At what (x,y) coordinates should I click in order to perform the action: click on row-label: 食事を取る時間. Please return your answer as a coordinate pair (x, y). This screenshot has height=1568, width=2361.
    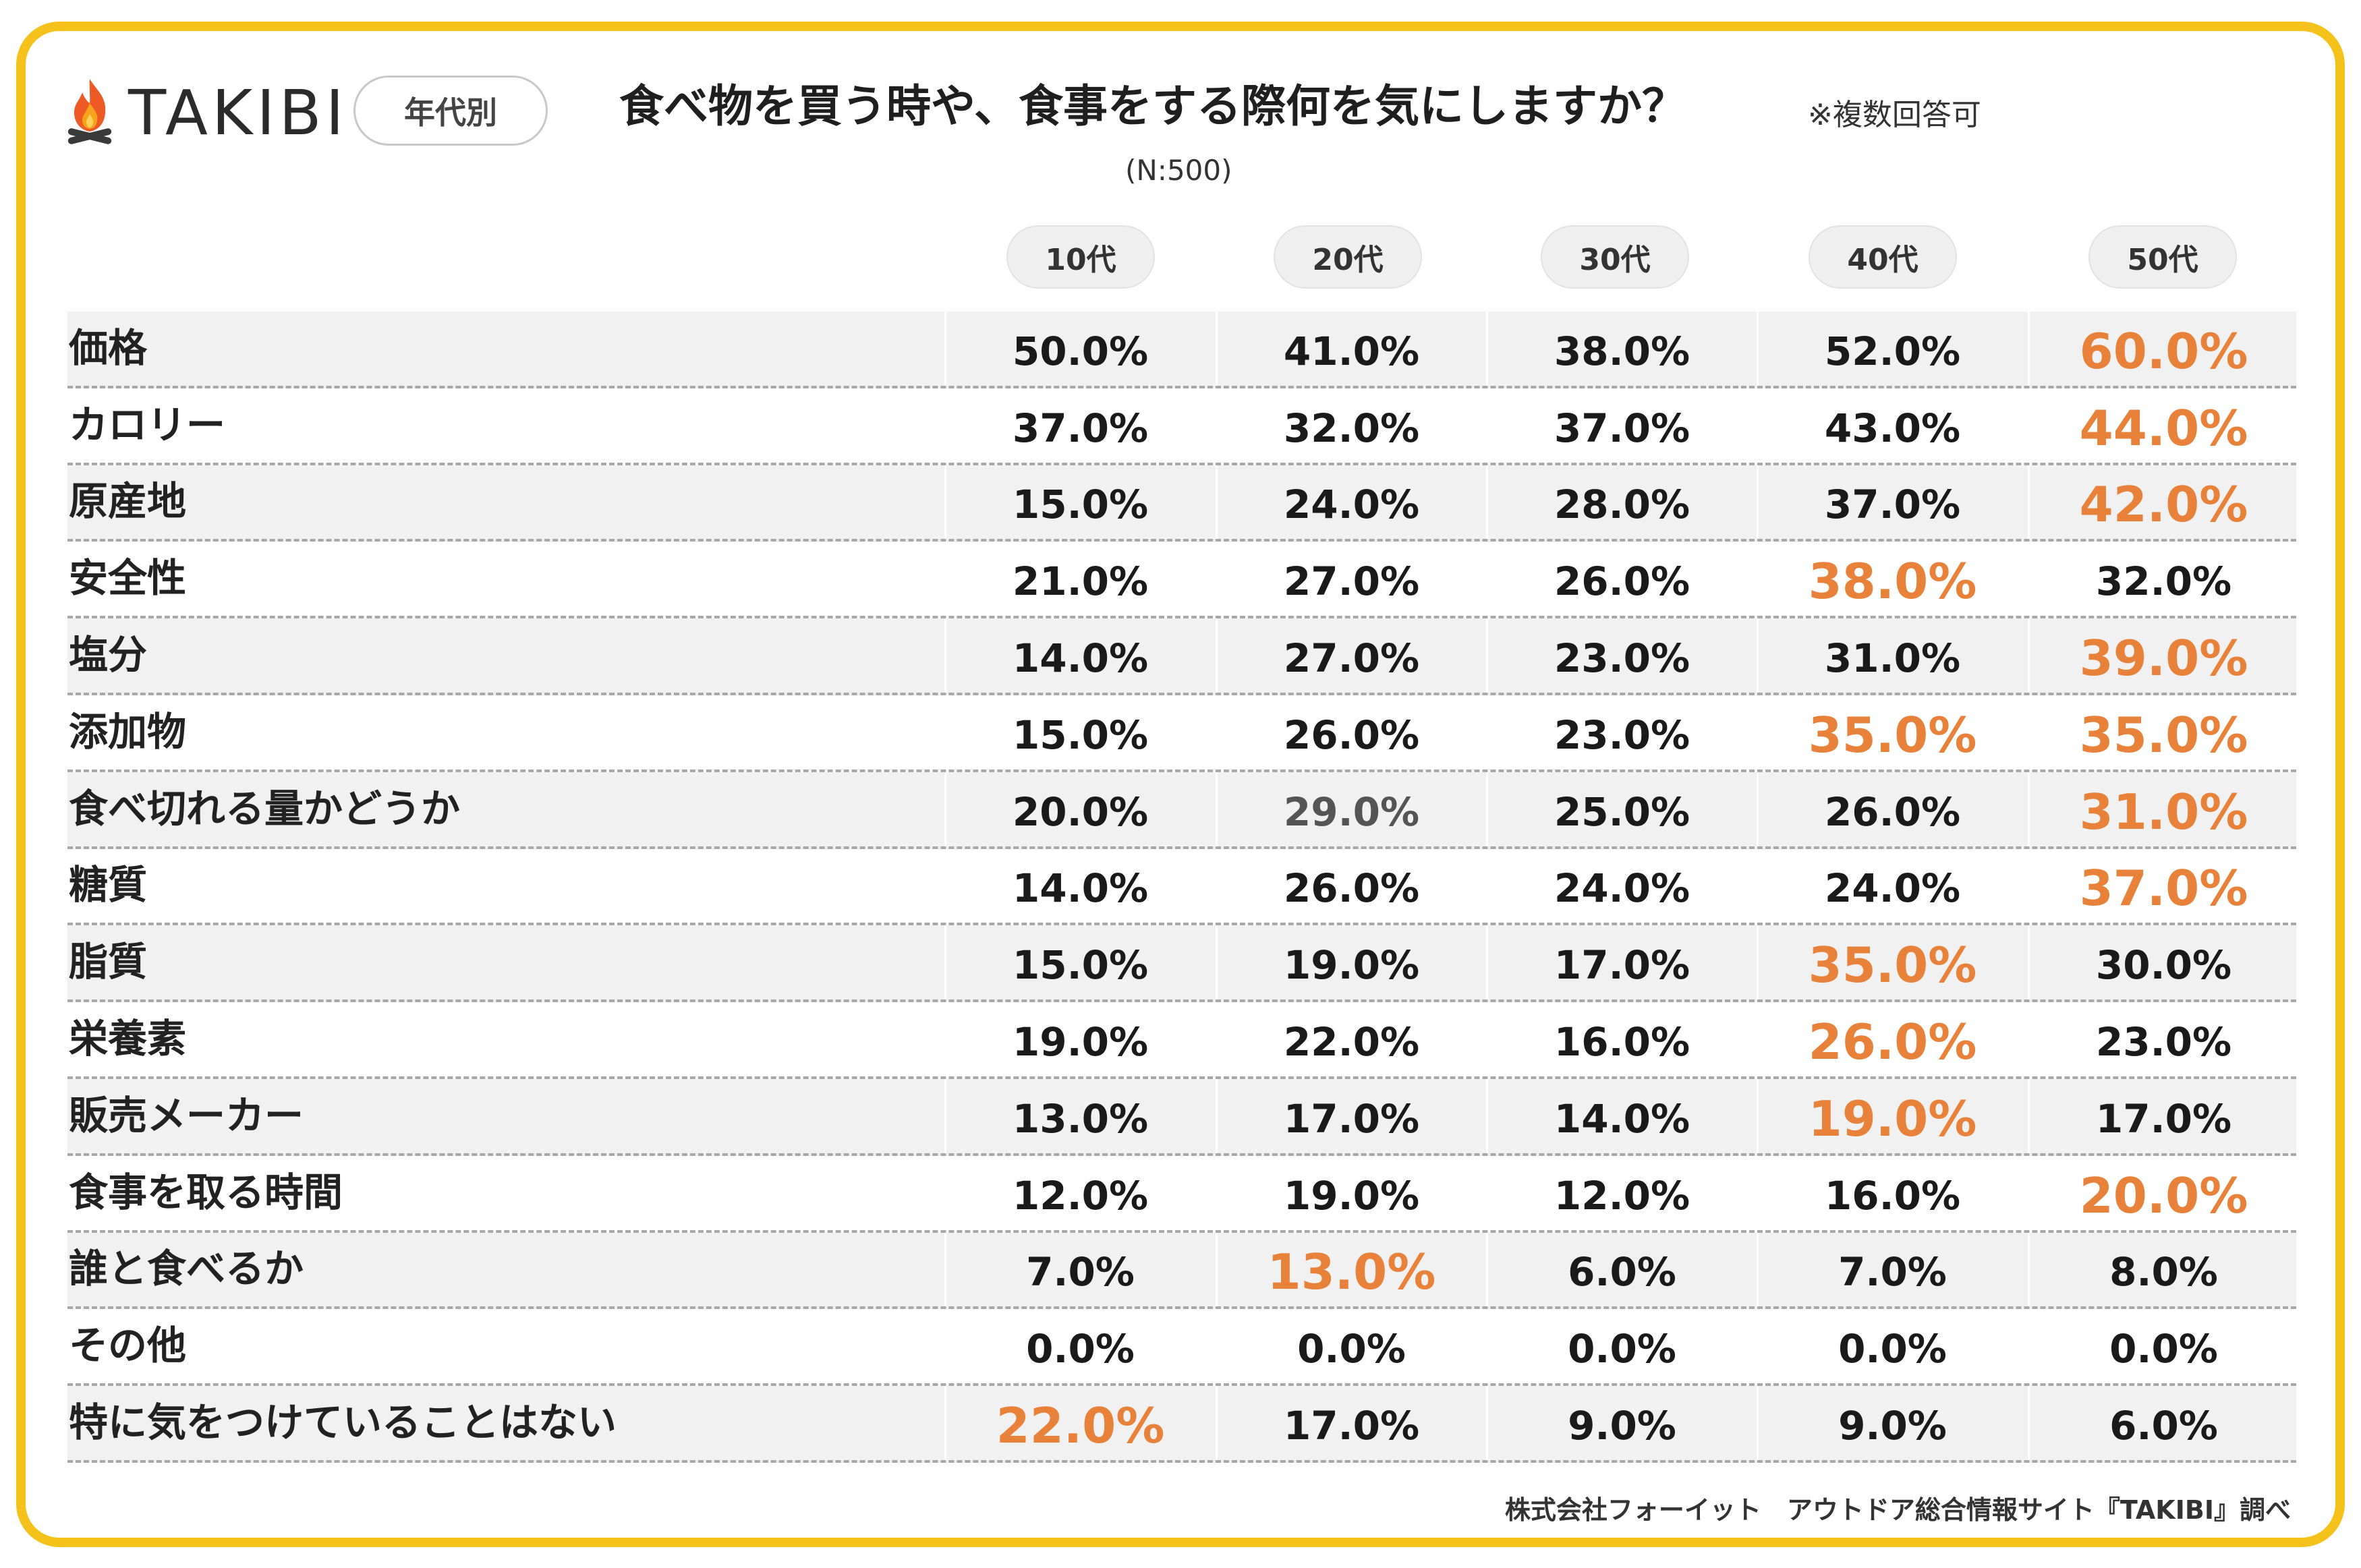
    Looking at the image, I should click on (206, 1192).